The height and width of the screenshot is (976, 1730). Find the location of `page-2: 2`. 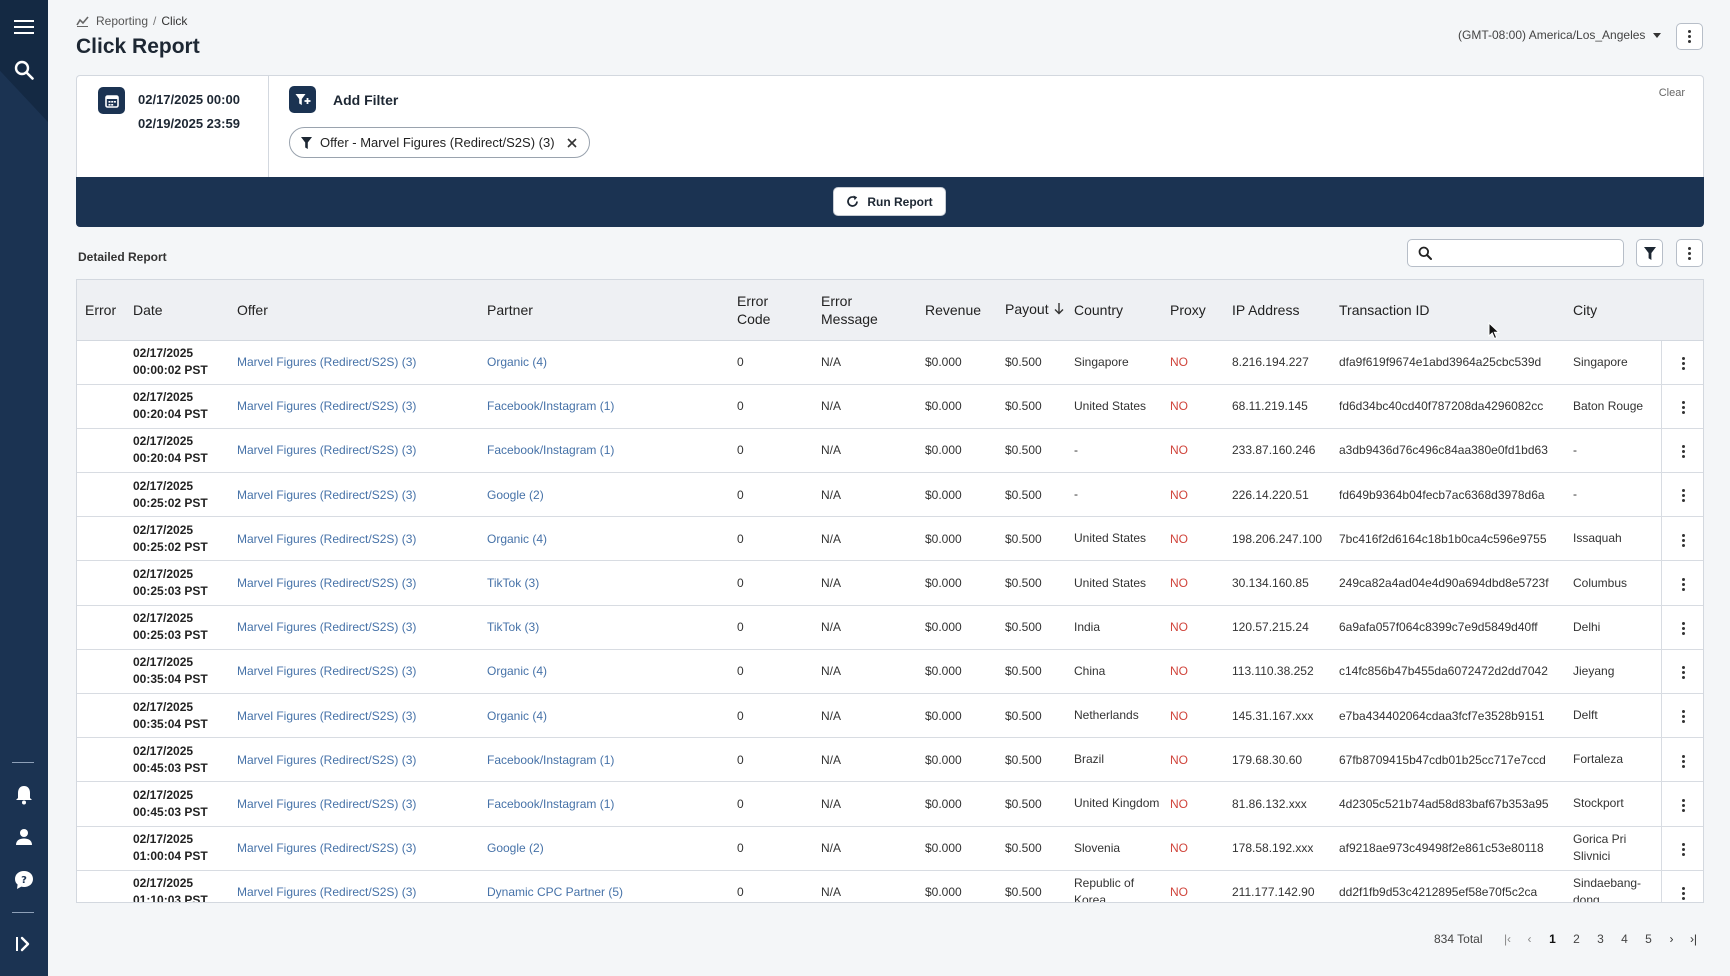

page-2: 2 is located at coordinates (1576, 939).